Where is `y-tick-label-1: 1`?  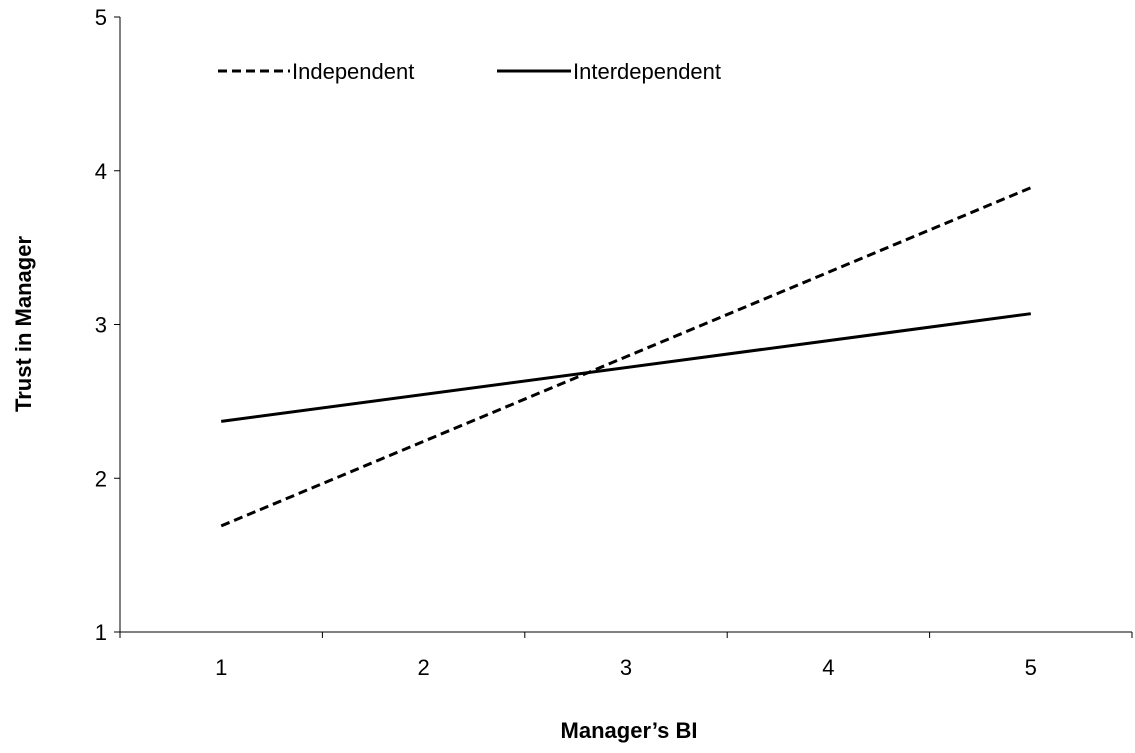 y-tick-label-1: 1 is located at coordinates (101, 632).